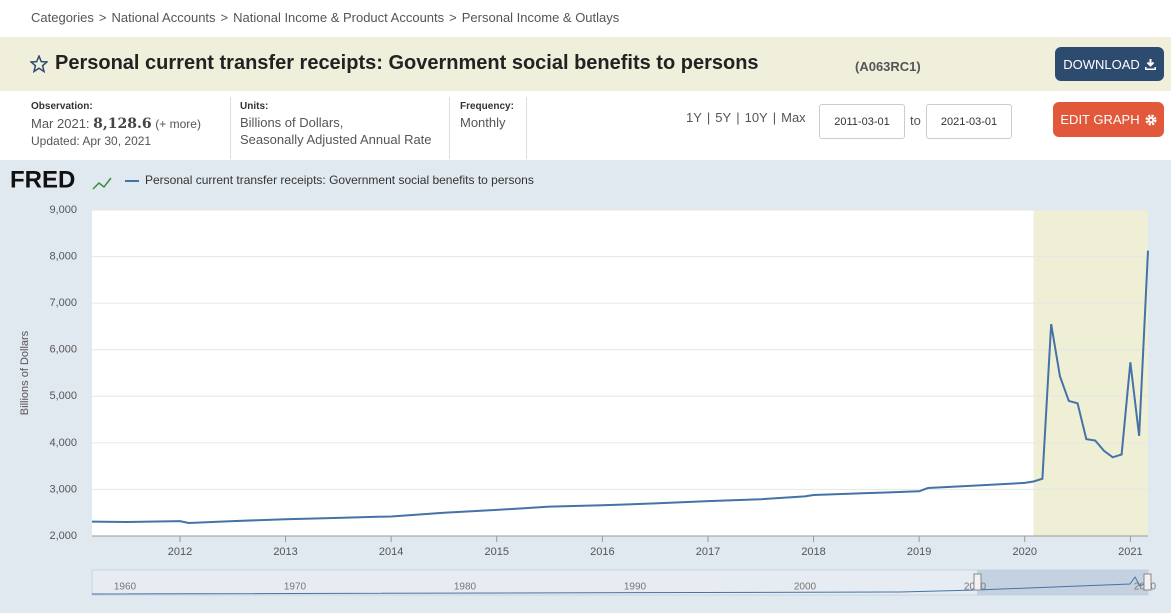 The width and height of the screenshot is (1171, 613). I want to click on x-tick-label: 2015, so click(497, 552).